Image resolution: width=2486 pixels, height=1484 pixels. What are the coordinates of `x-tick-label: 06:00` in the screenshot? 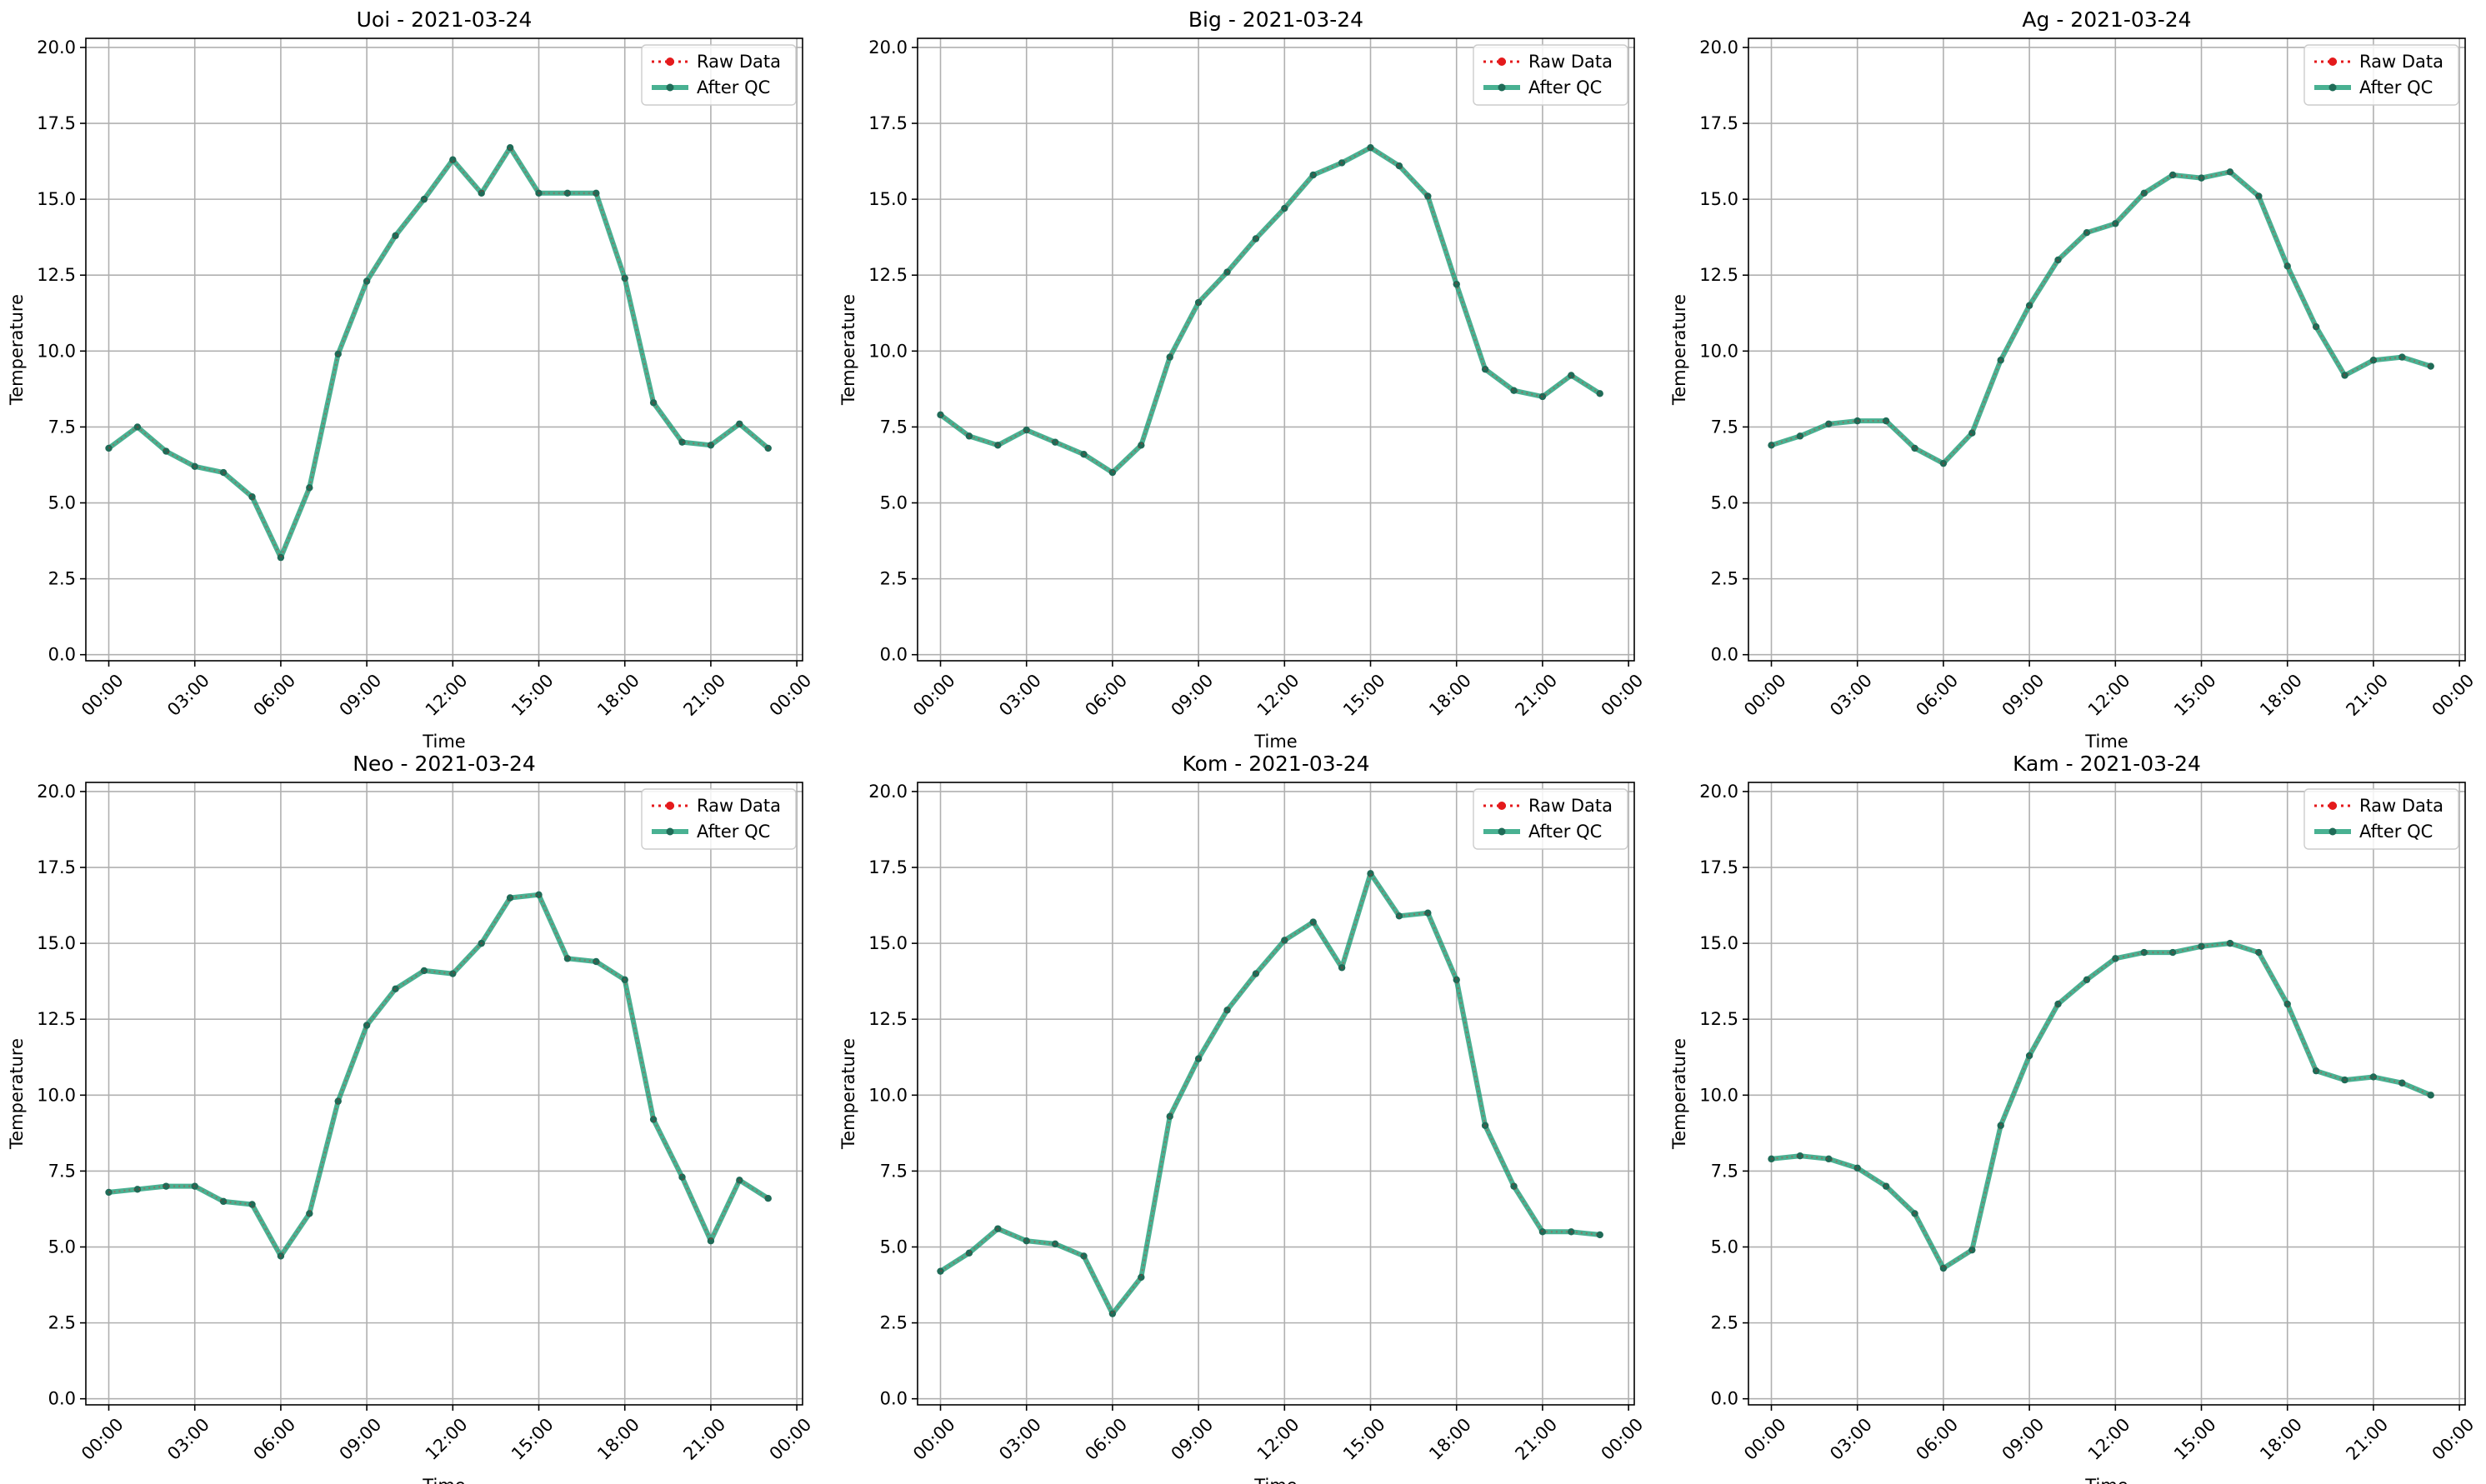 It's located at (1937, 1439).